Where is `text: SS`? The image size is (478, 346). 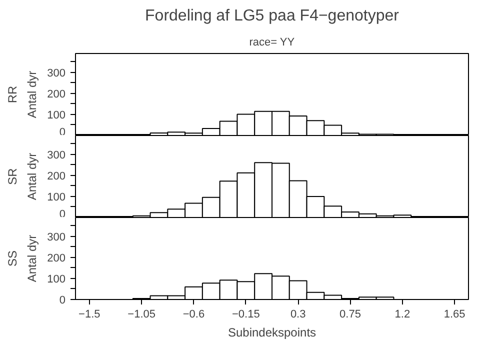 text: SS is located at coordinates (13, 258).